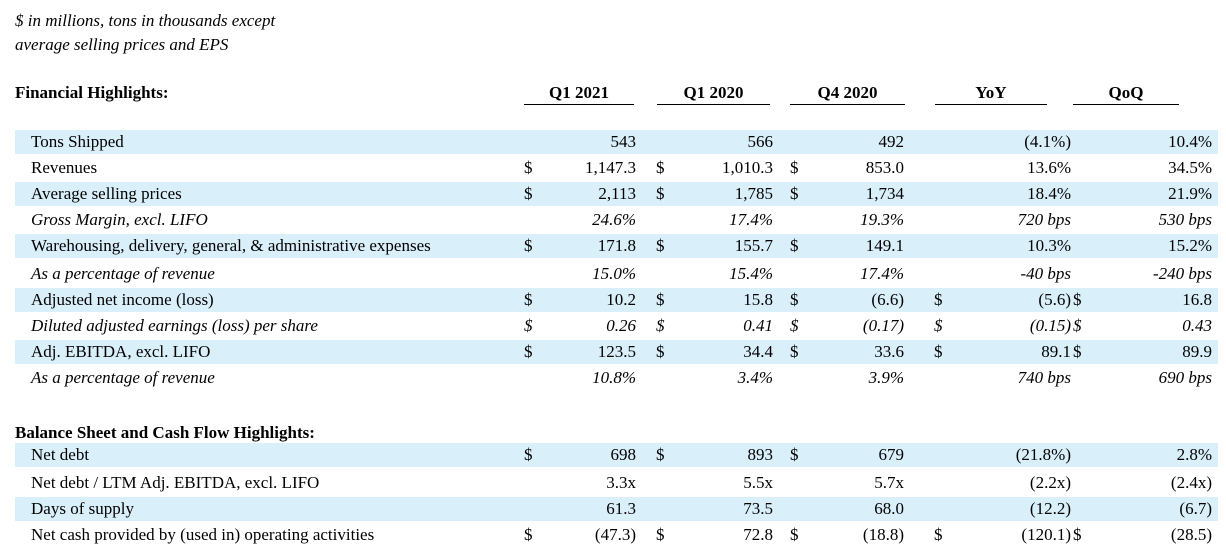 Image resolution: width=1226 pixels, height=558 pixels. I want to click on value-q4-2020: 679, so click(891, 454).